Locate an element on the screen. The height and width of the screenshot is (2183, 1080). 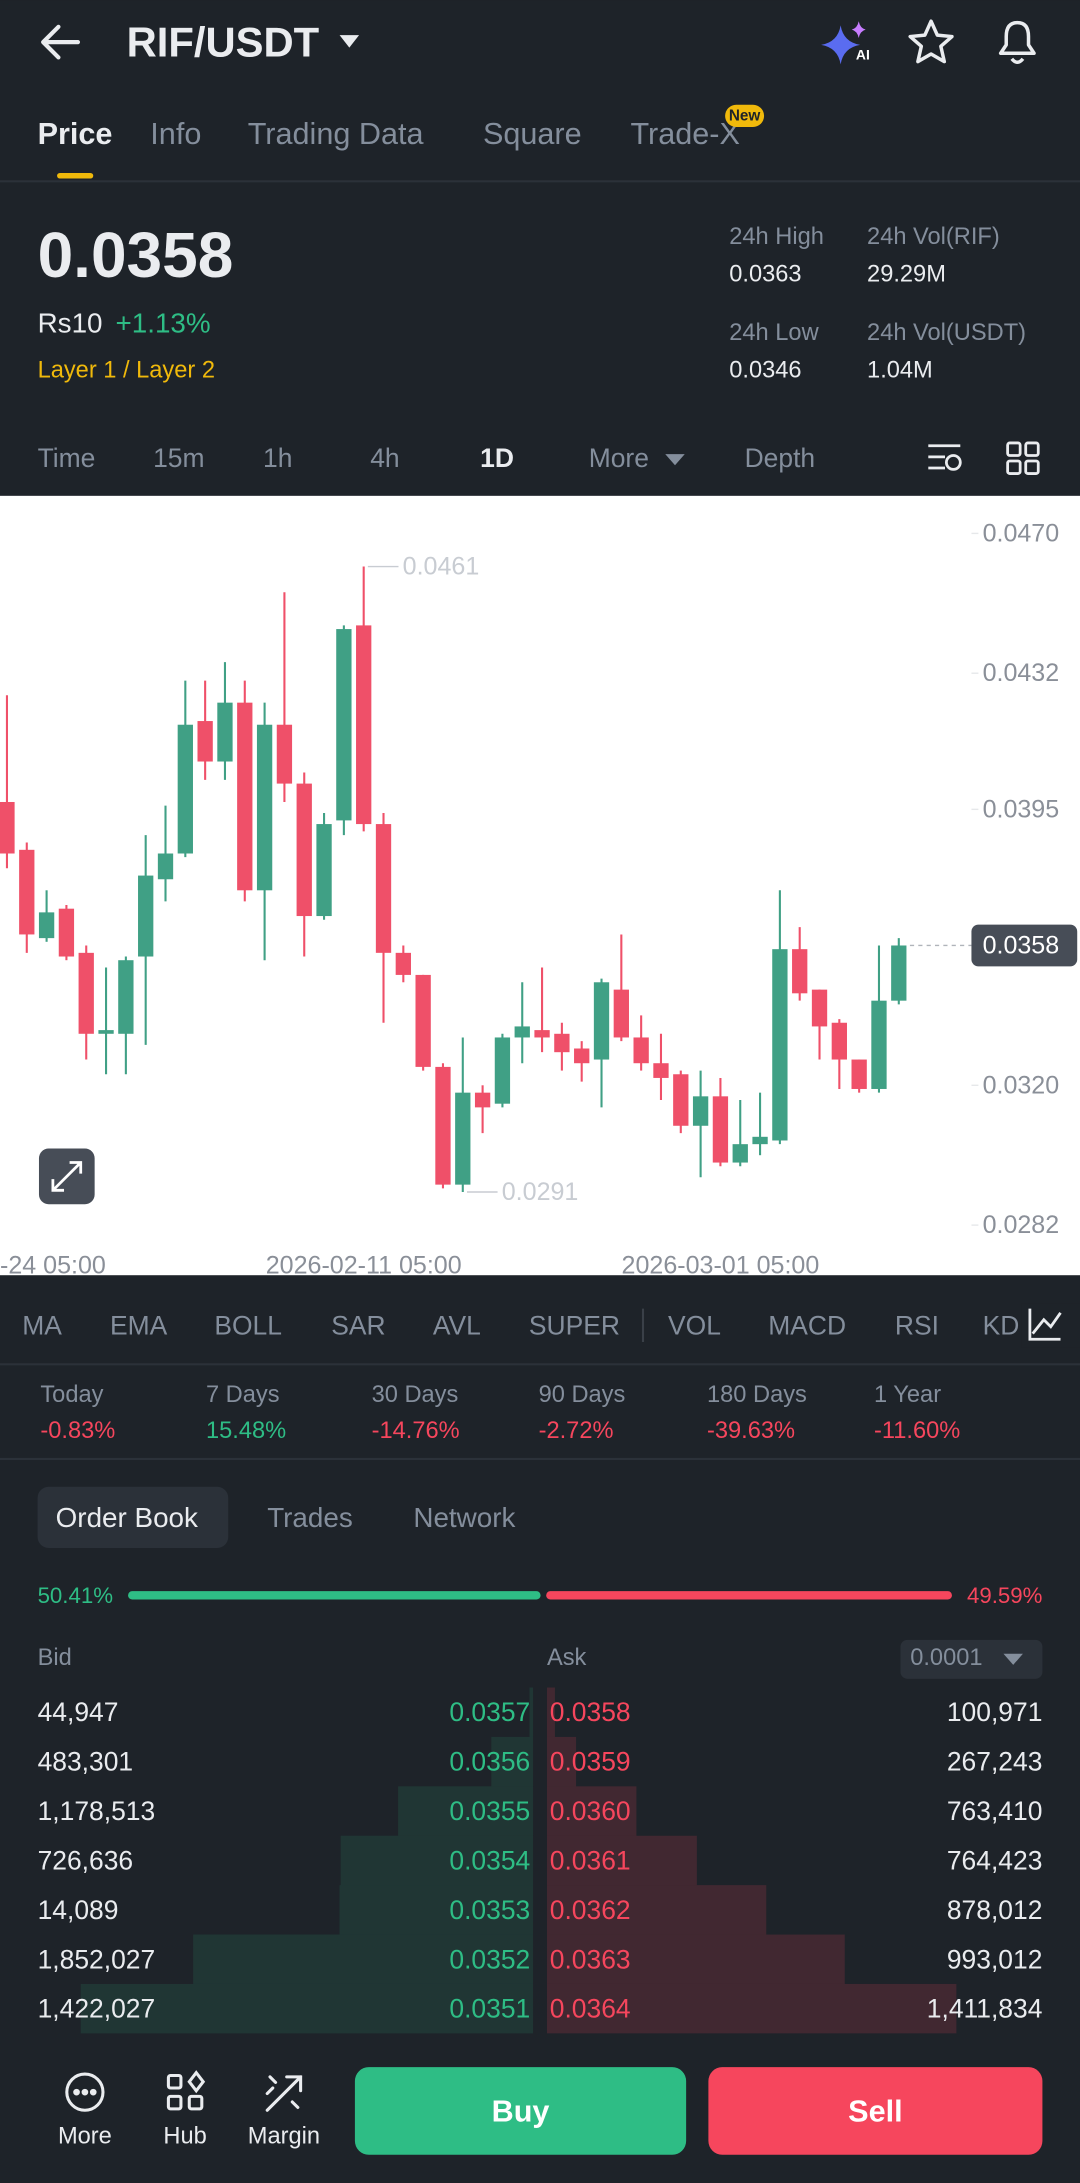
tab: Price is located at coordinates (75, 134).